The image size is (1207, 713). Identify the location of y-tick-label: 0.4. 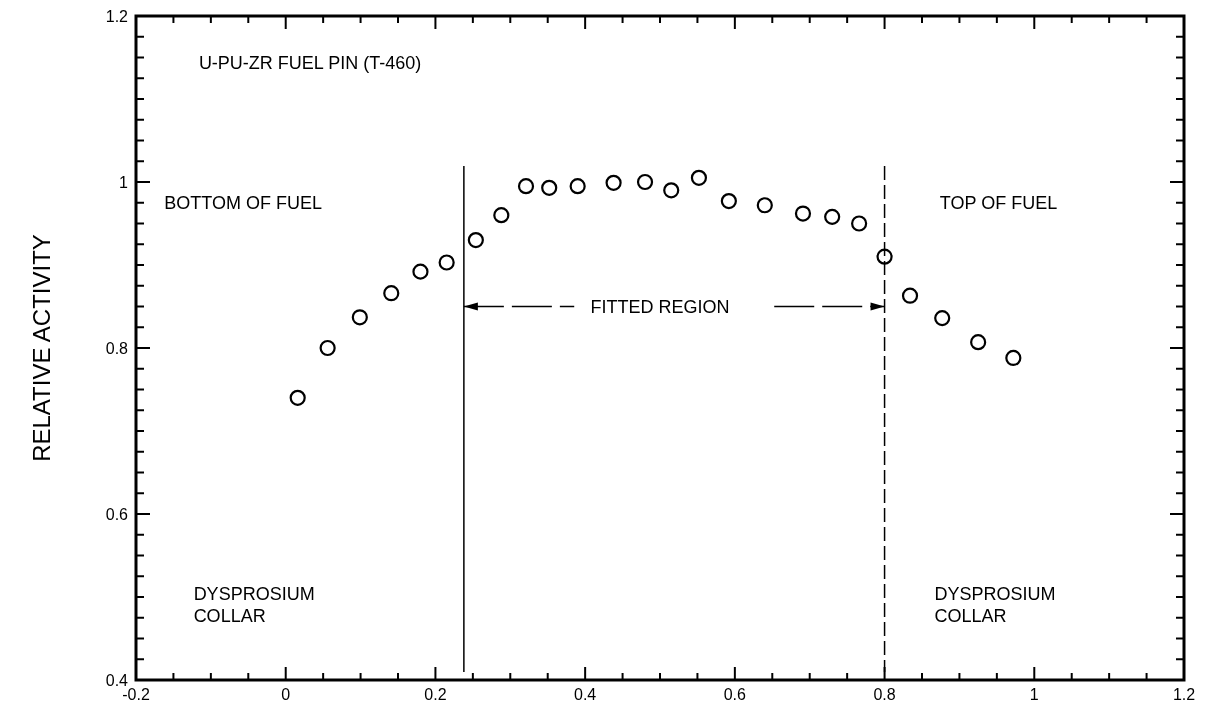
(117, 680).